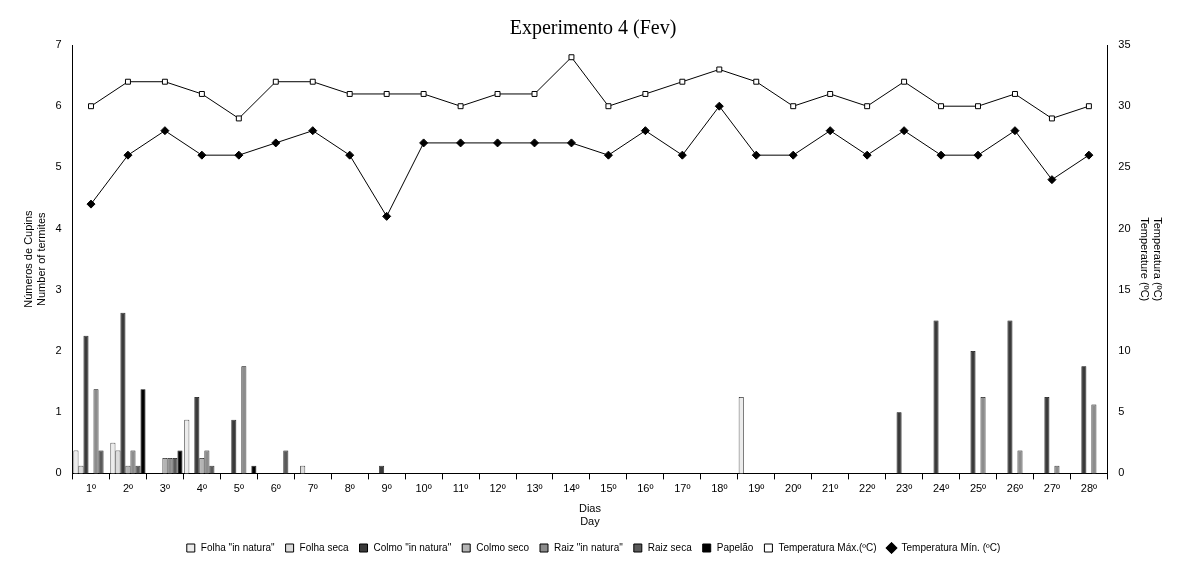 Image resolution: width=1189 pixels, height=578 pixels. Describe the element at coordinates (756, 488) in the screenshot. I see `x-tick-label: 19º` at that location.